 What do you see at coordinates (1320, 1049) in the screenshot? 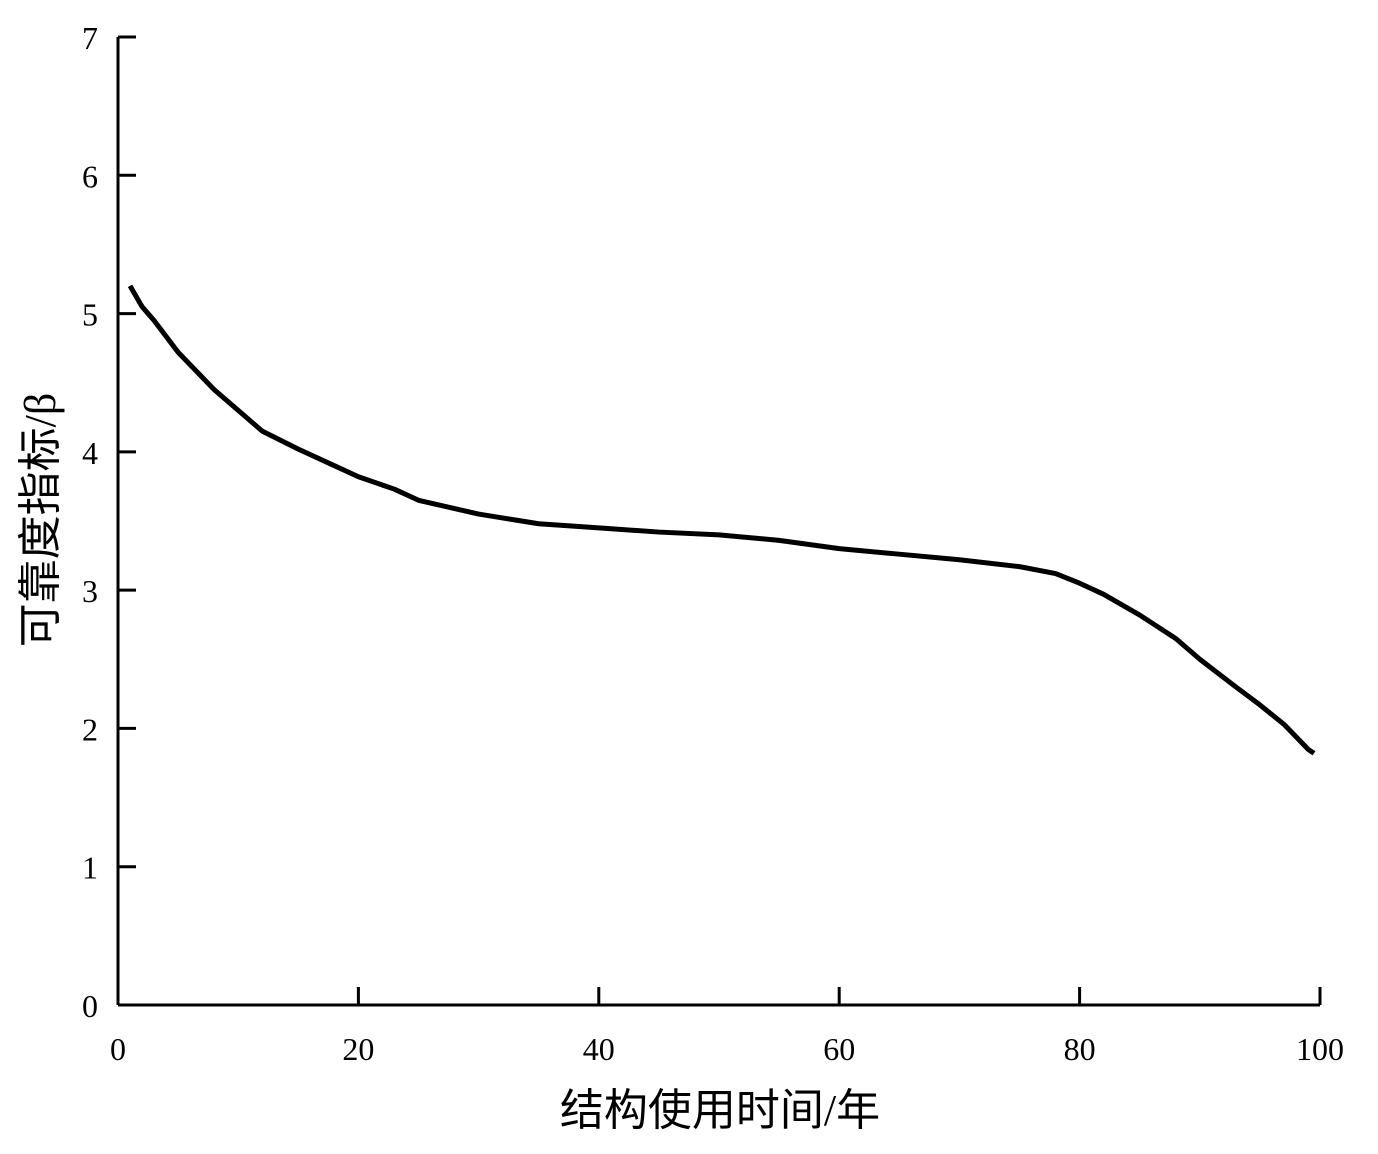
I see `x-tick-label: 100` at bounding box center [1320, 1049].